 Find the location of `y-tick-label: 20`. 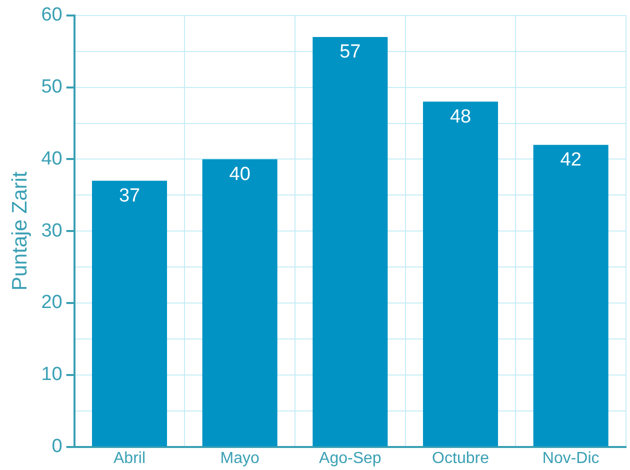

y-tick-label: 20 is located at coordinates (51, 303).